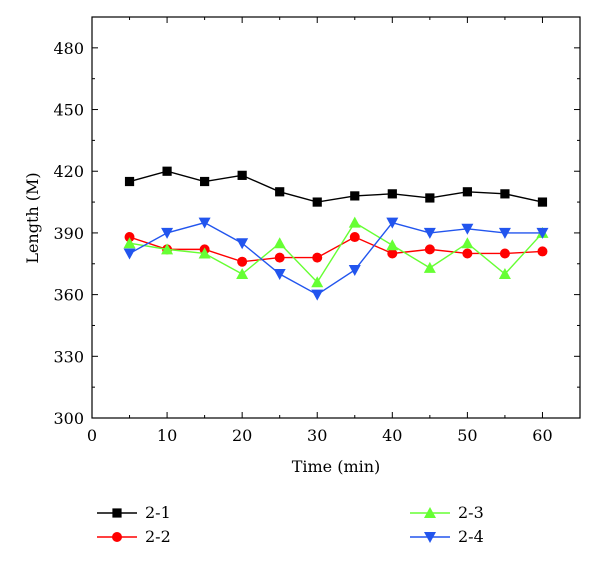  What do you see at coordinates (447, 536) in the screenshot?
I see `legend-item-2-4: 2-4` at bounding box center [447, 536].